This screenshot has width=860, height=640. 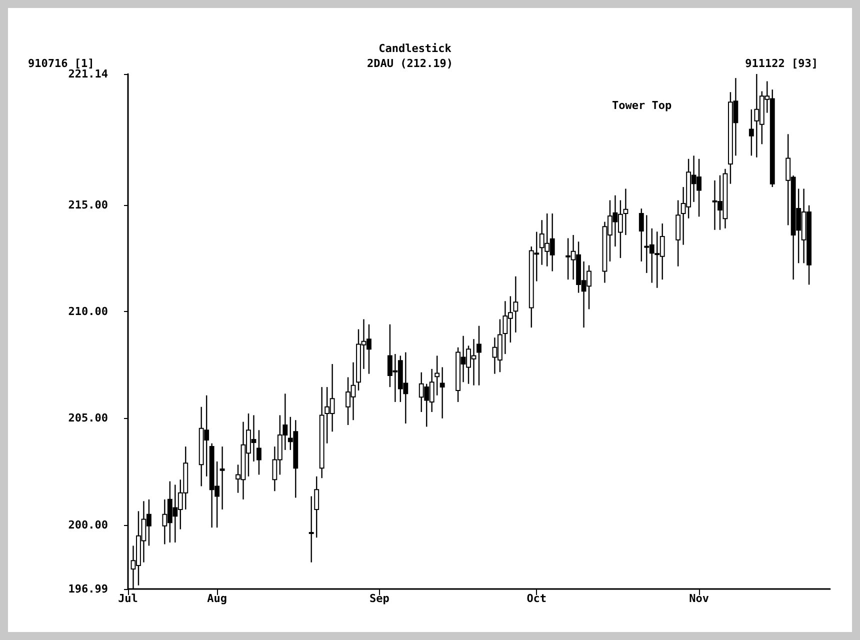 What do you see at coordinates (380, 598) in the screenshot?
I see `x-tick-label: Sep` at bounding box center [380, 598].